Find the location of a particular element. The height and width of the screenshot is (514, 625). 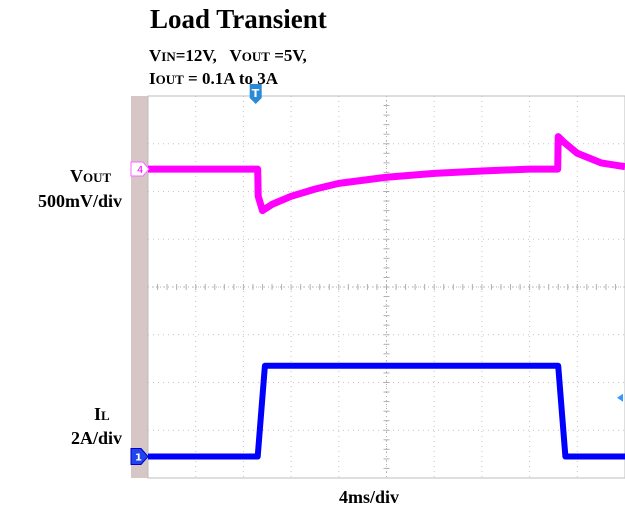

channel-strip is located at coordinates (139, 287).